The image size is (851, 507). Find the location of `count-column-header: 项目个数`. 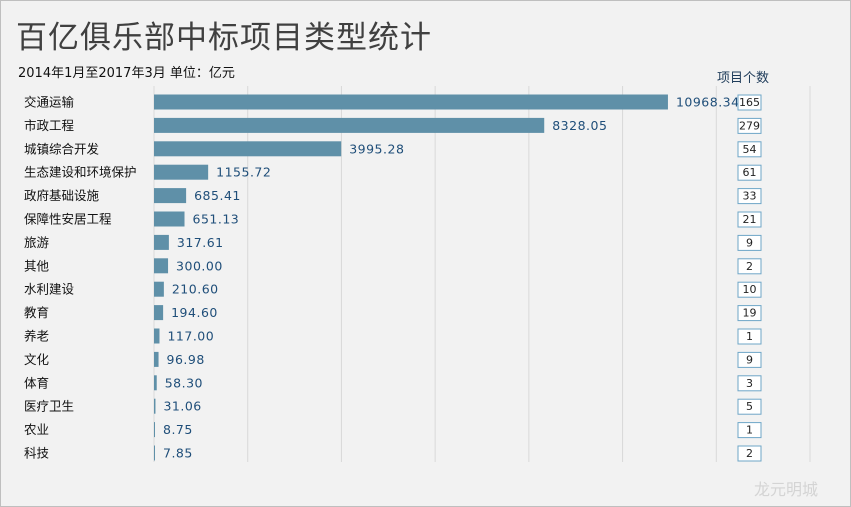

count-column-header: 项目个数 is located at coordinates (743, 78).